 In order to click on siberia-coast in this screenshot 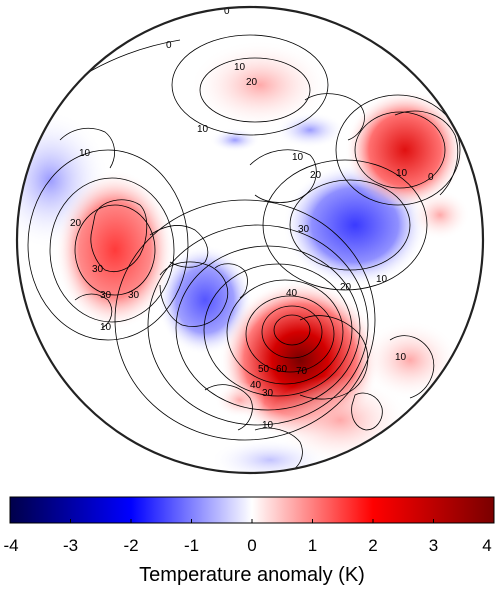, I will do `click(283, 176)`.